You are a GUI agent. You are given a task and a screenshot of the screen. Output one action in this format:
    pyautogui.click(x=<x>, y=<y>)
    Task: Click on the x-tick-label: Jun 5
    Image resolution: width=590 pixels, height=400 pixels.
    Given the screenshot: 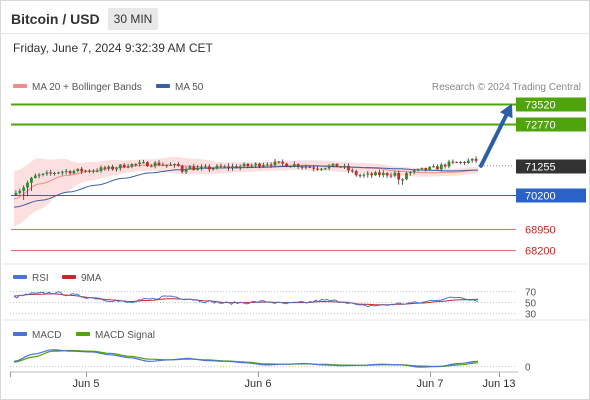 What is the action you would take?
    pyautogui.click(x=86, y=384)
    